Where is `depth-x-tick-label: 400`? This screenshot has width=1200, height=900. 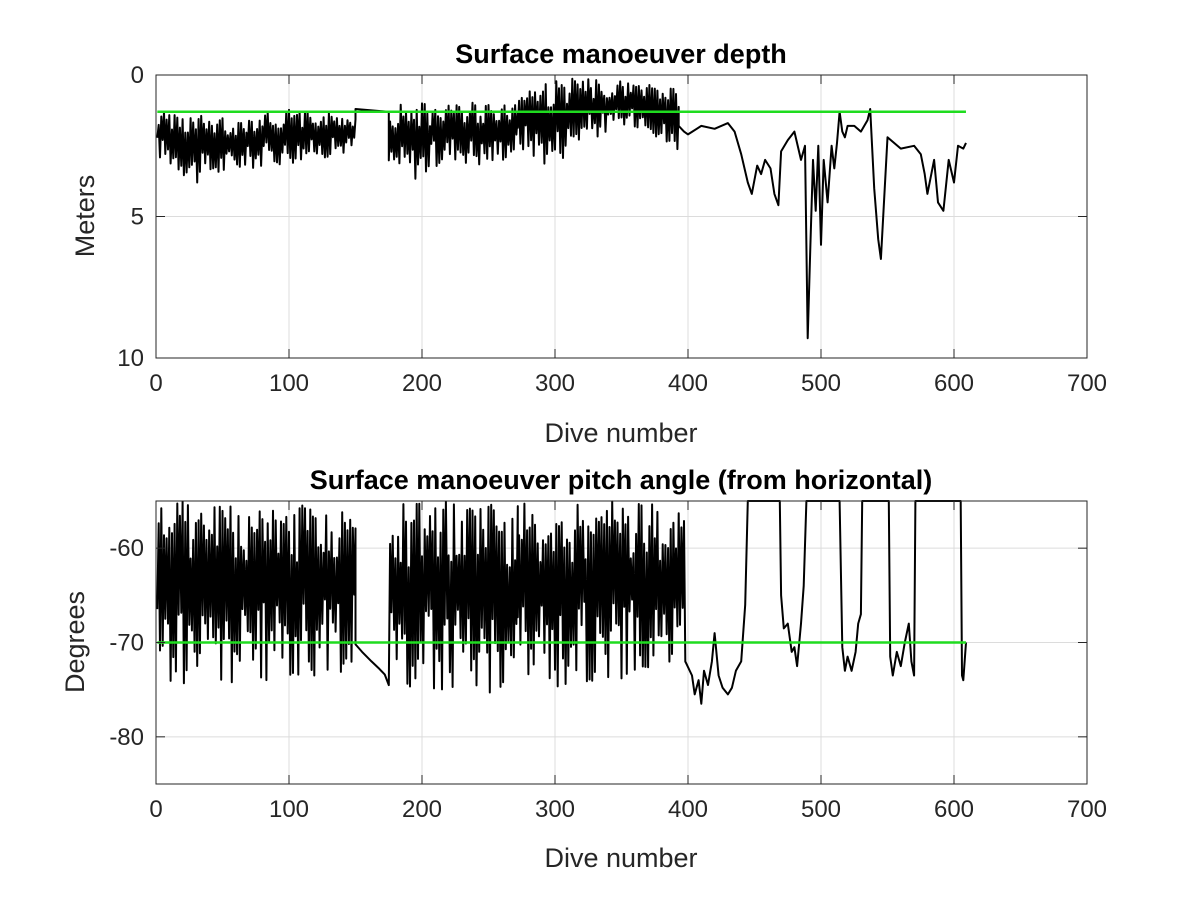 depth-x-tick-label: 400 is located at coordinates (688, 383).